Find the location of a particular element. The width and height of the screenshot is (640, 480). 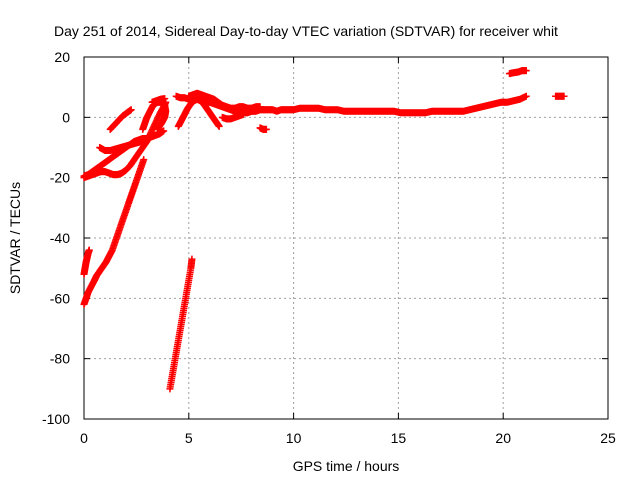

y-tick-label: 20 is located at coordinates (62, 57).